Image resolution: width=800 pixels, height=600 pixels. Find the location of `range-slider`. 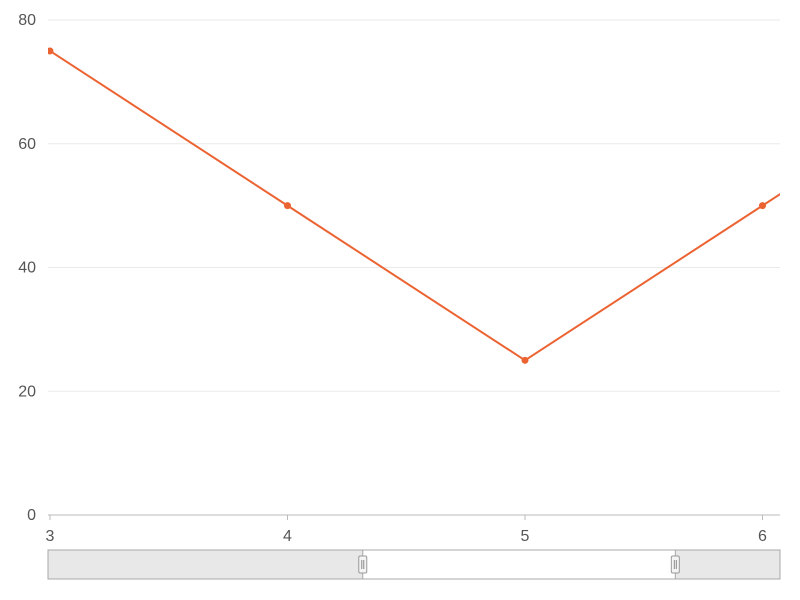

range-slider is located at coordinates (414, 564).